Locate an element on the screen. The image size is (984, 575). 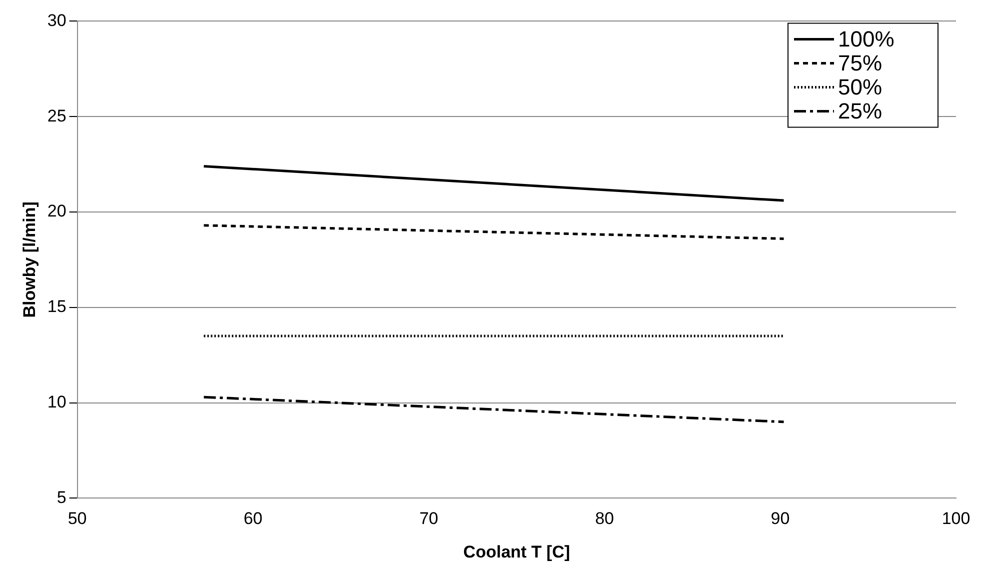
legend-label: 25% is located at coordinates (860, 111).